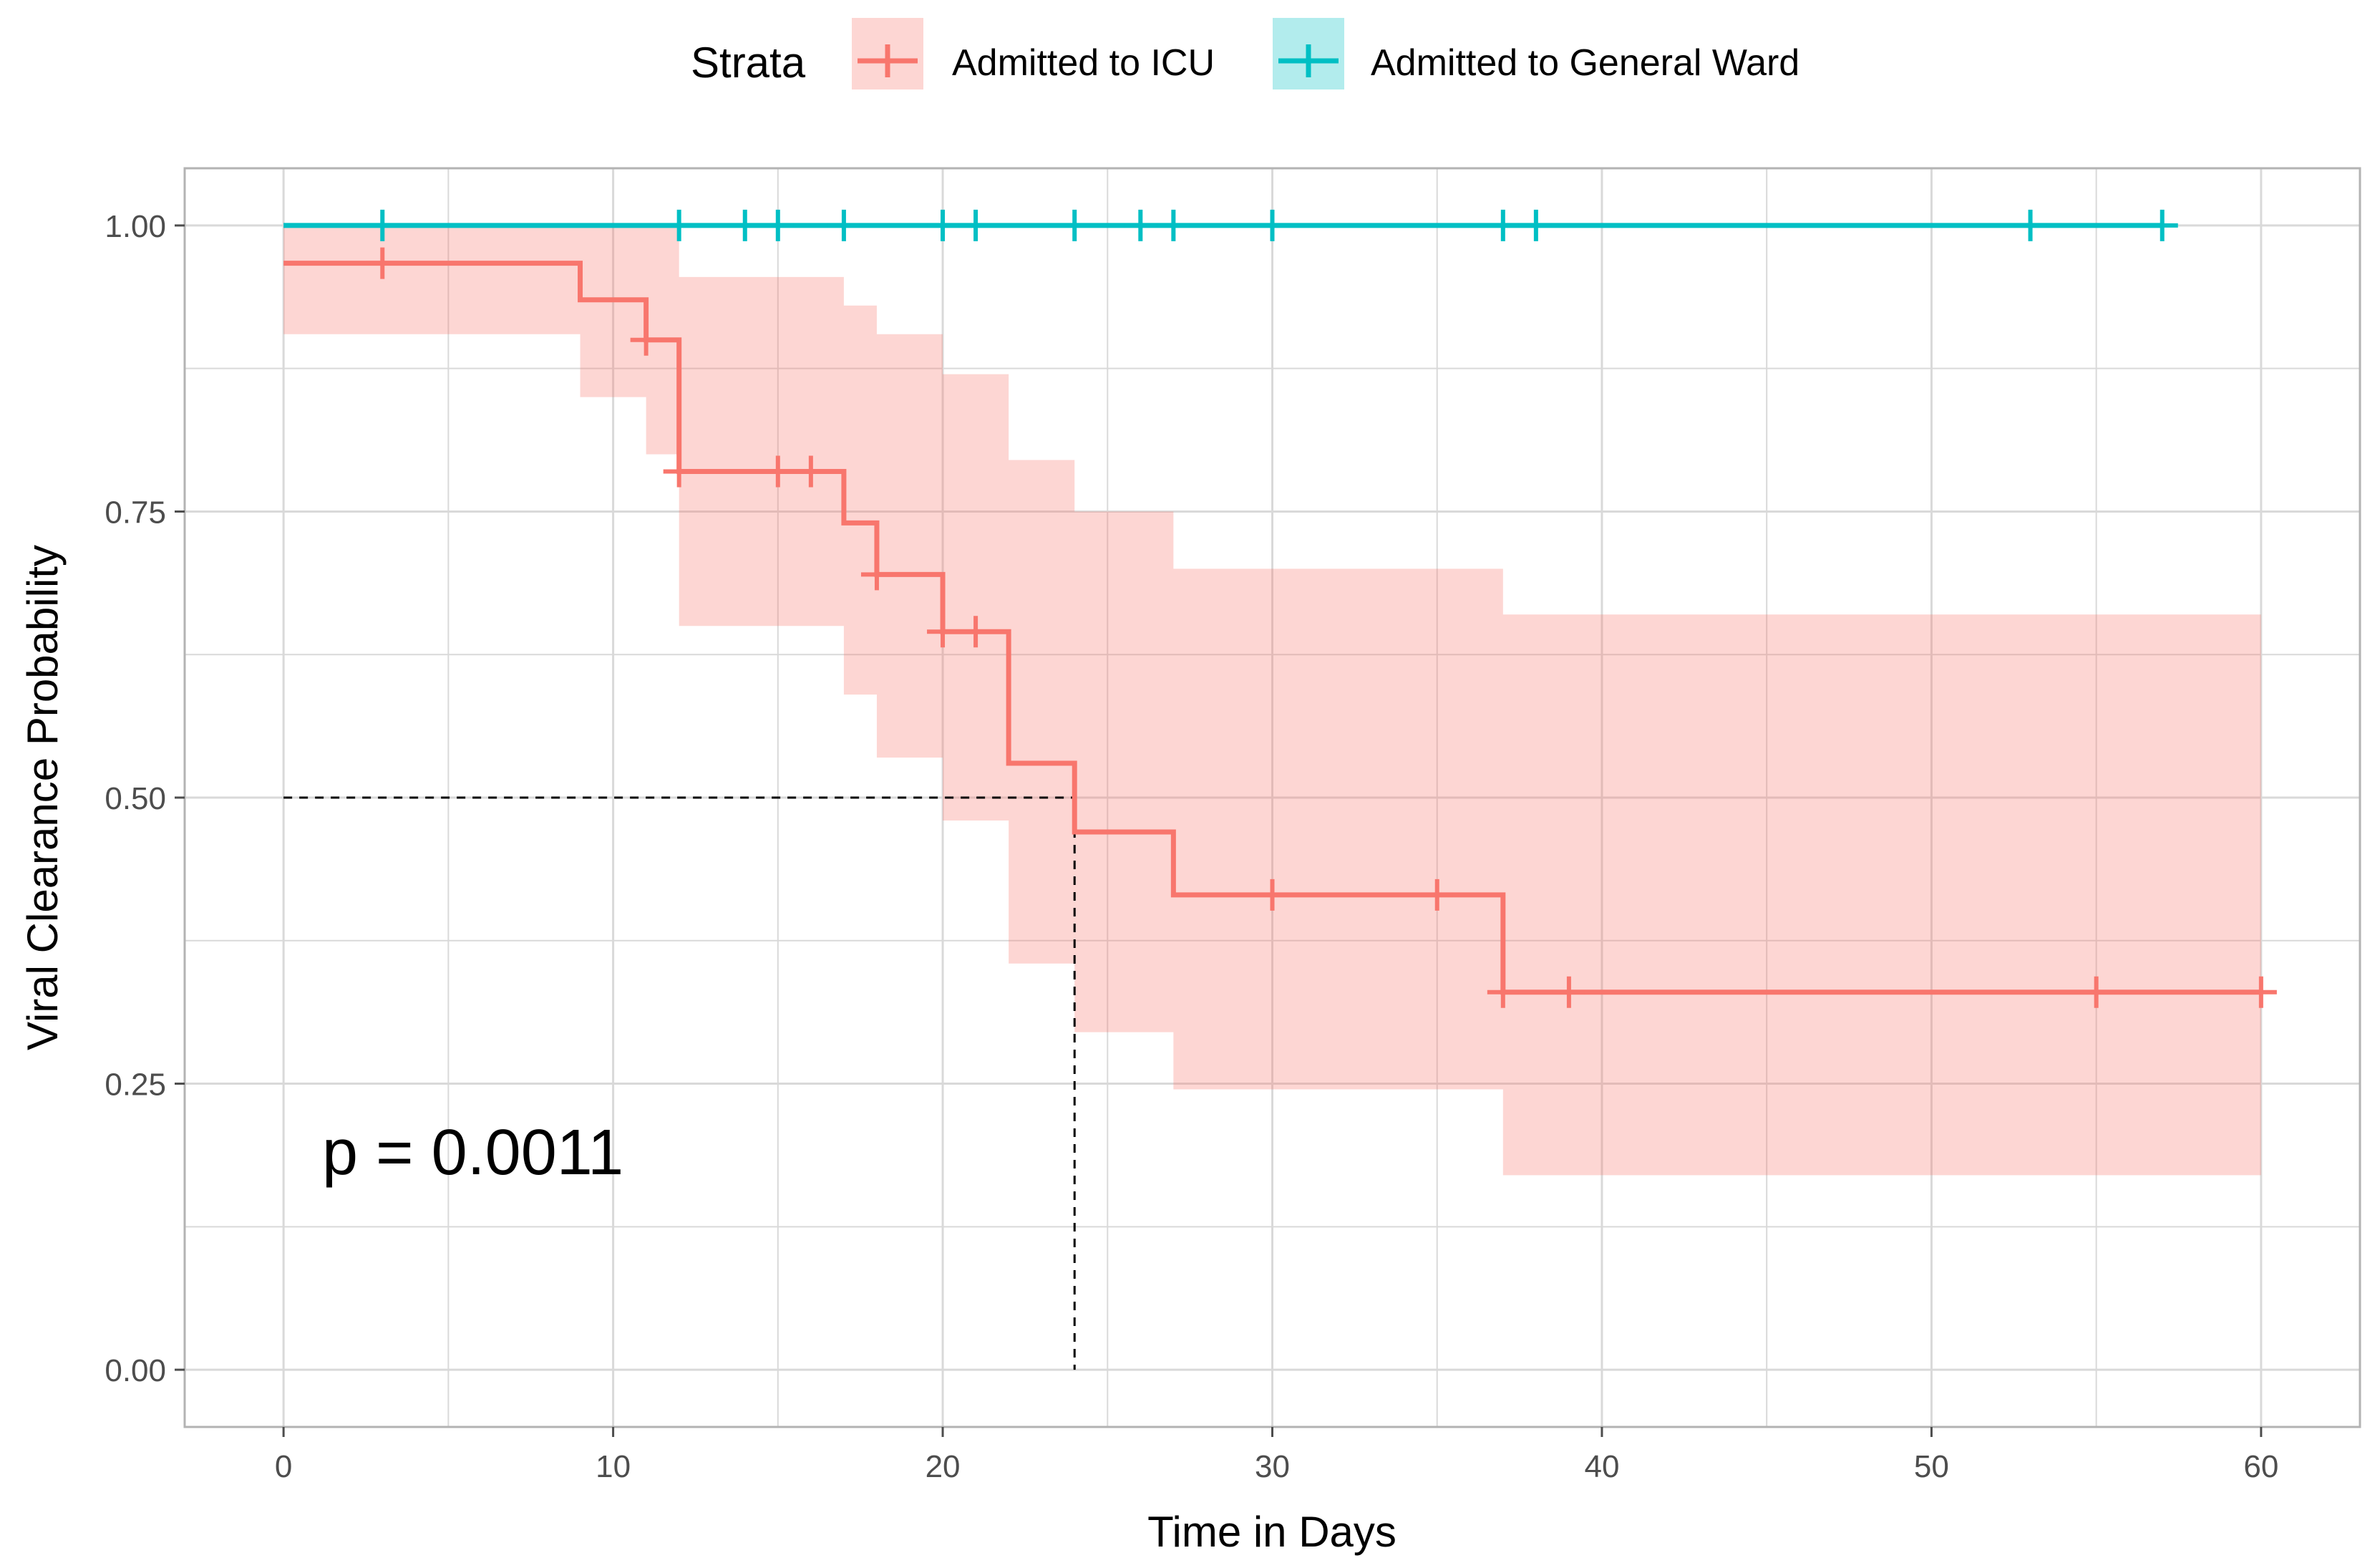 Image resolution: width=2380 pixels, height=1568 pixels. What do you see at coordinates (679, 1083) in the screenshot?
I see `median-lines` at bounding box center [679, 1083].